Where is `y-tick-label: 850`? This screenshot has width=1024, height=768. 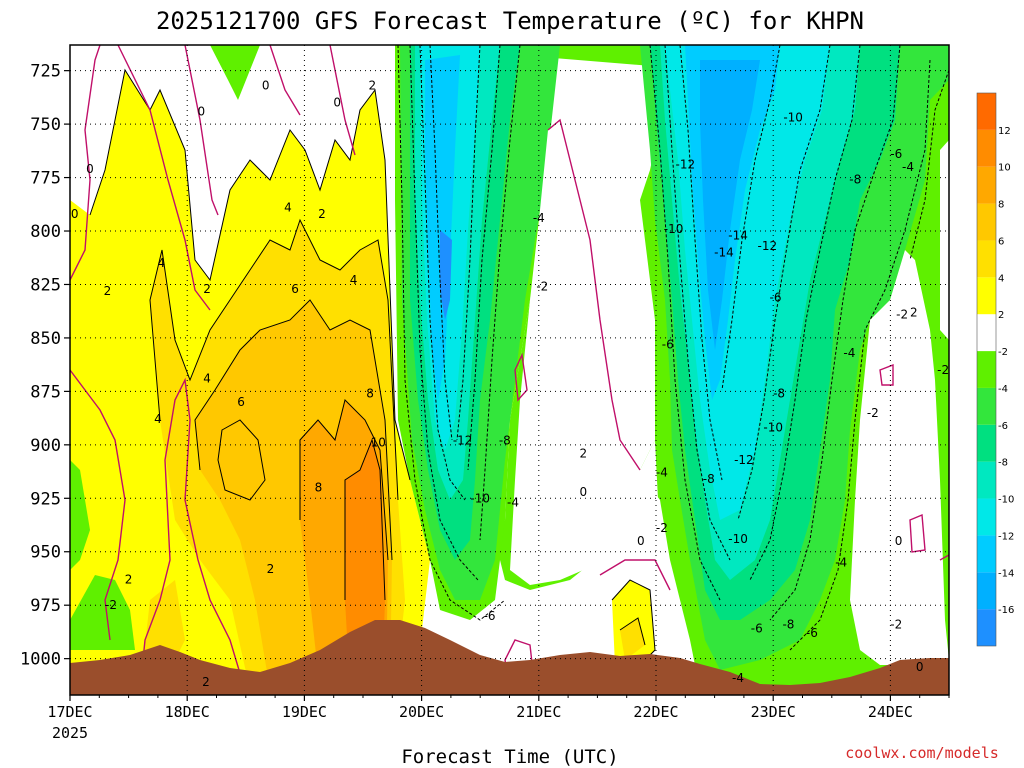 y-tick-label: 850 is located at coordinates (45, 339).